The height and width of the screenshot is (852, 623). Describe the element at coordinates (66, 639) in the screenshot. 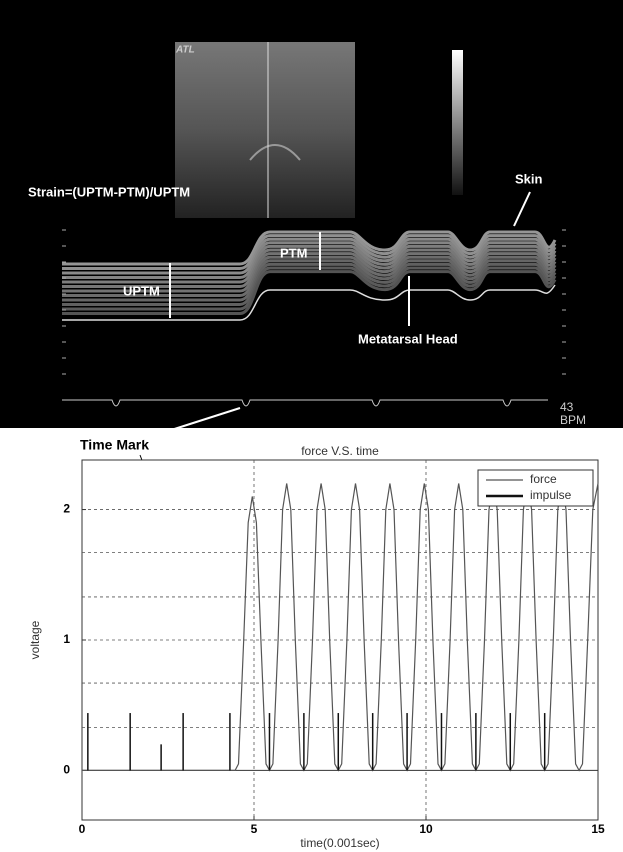

I see `y-tick-label: 1` at that location.